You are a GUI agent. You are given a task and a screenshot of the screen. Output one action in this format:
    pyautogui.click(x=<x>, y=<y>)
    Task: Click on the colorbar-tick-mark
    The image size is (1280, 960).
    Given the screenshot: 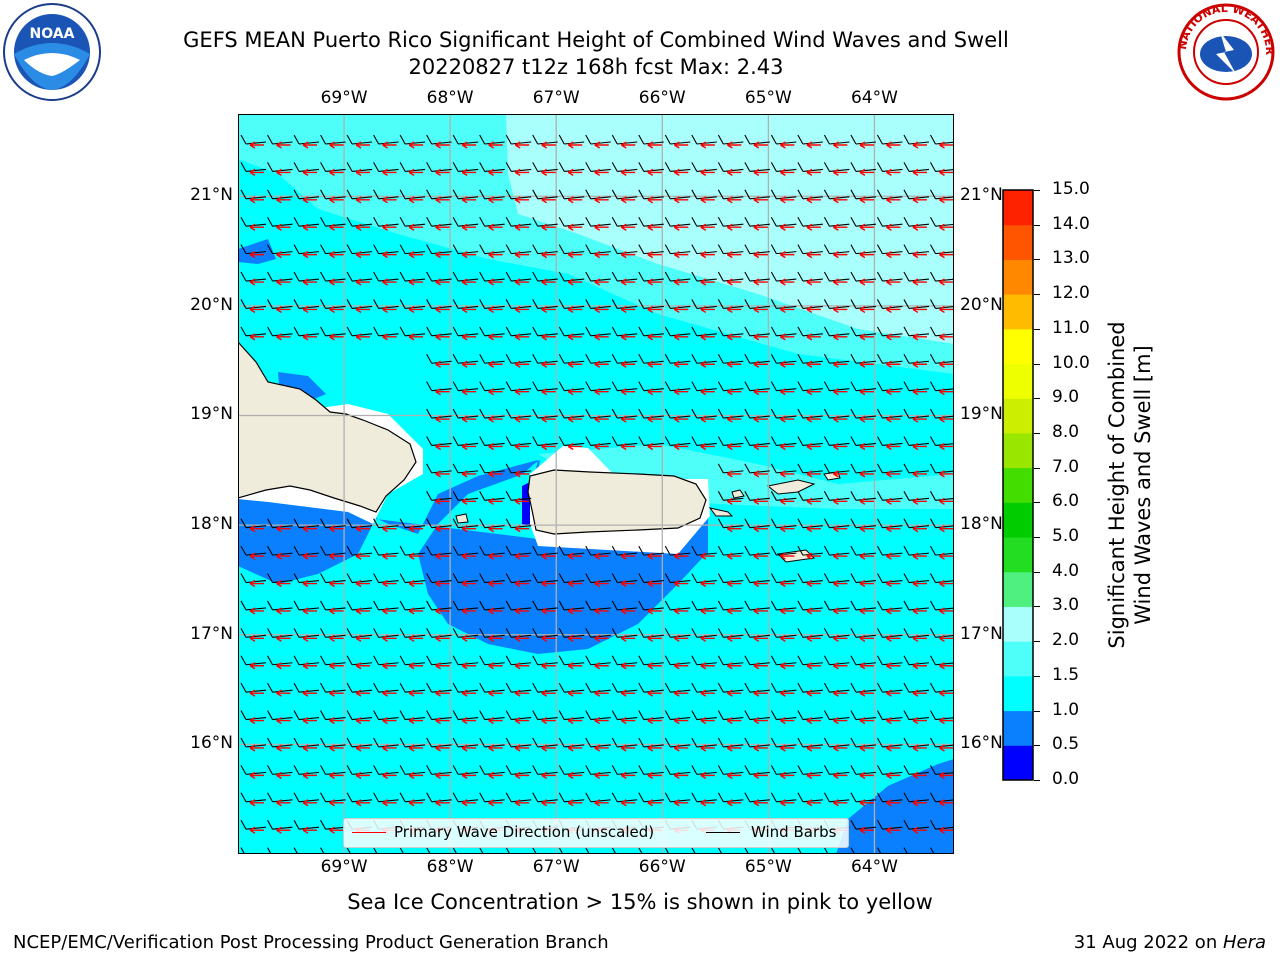 What is the action you would take?
    pyautogui.click(x=1037, y=433)
    